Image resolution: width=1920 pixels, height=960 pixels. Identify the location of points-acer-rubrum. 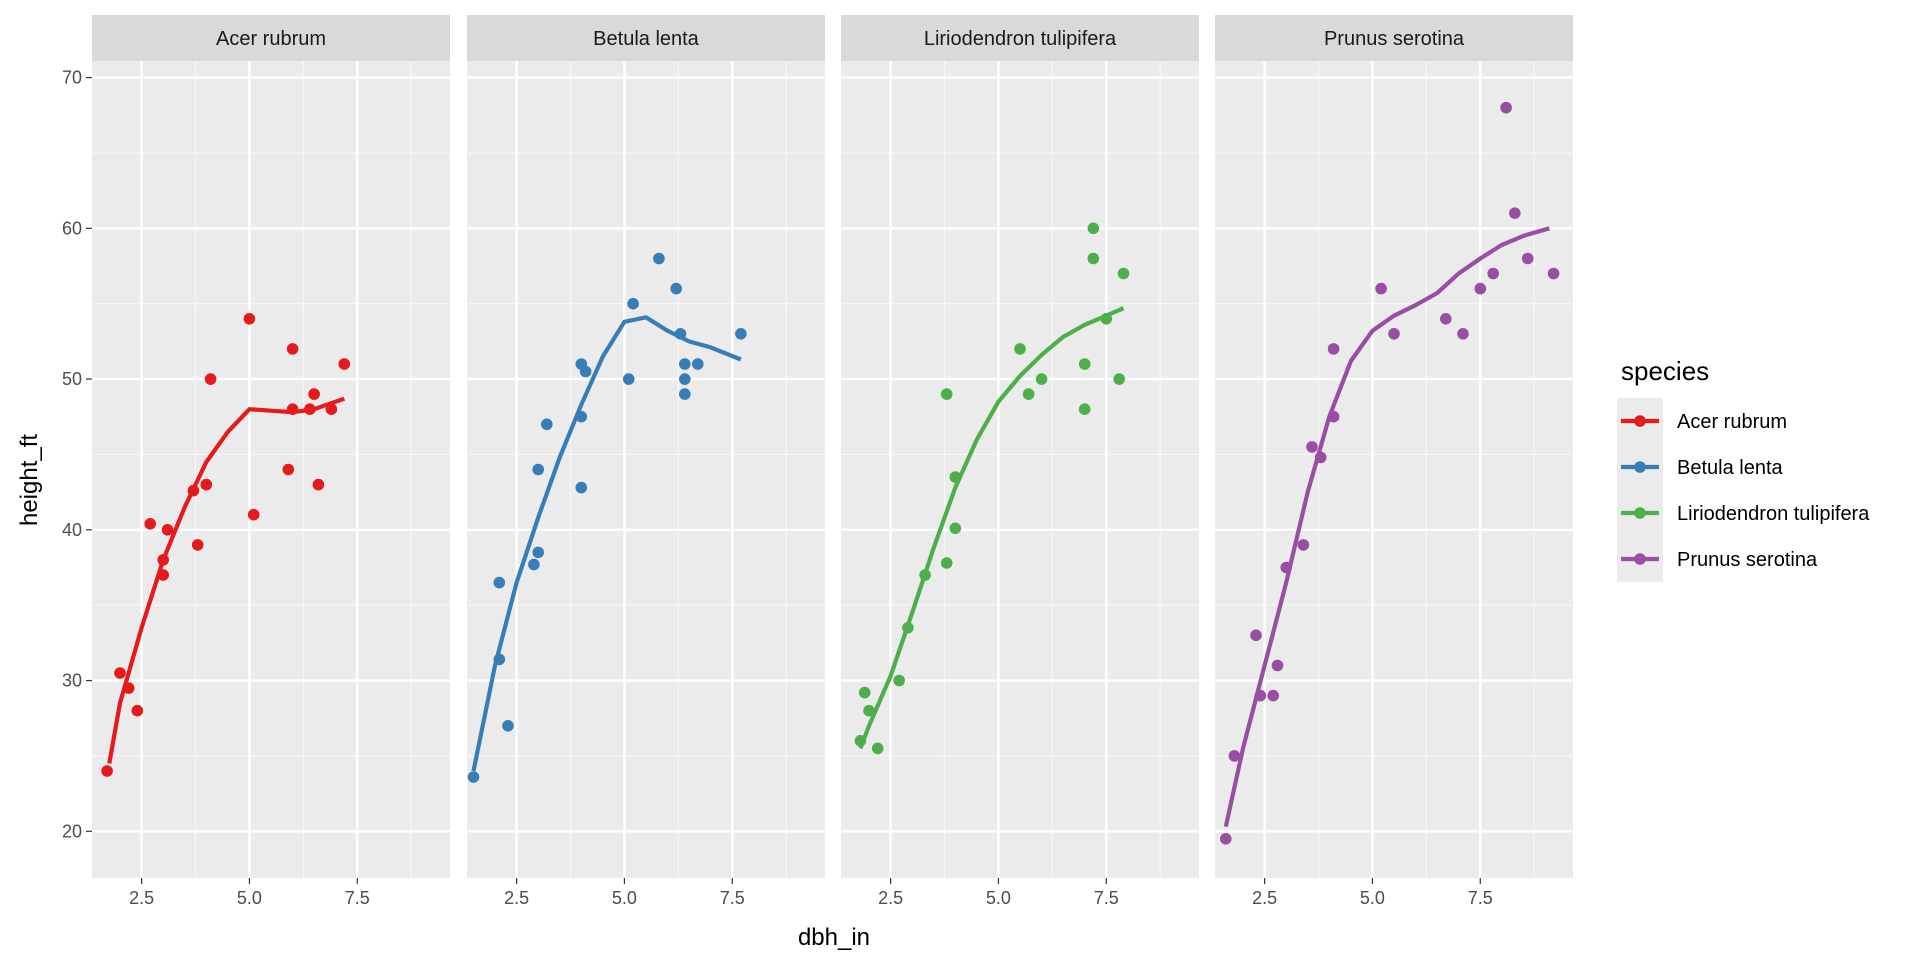
(226, 545).